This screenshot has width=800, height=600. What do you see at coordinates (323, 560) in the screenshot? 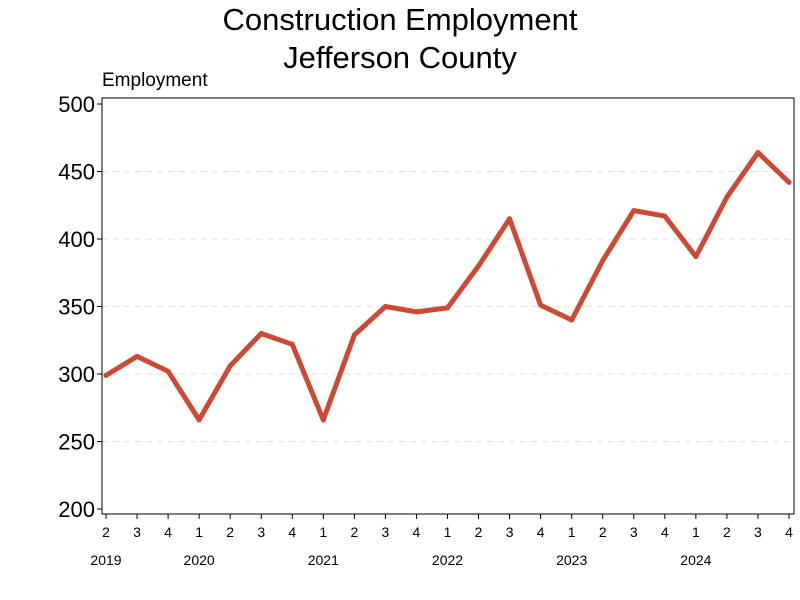
I see `year-label: 2021` at bounding box center [323, 560].